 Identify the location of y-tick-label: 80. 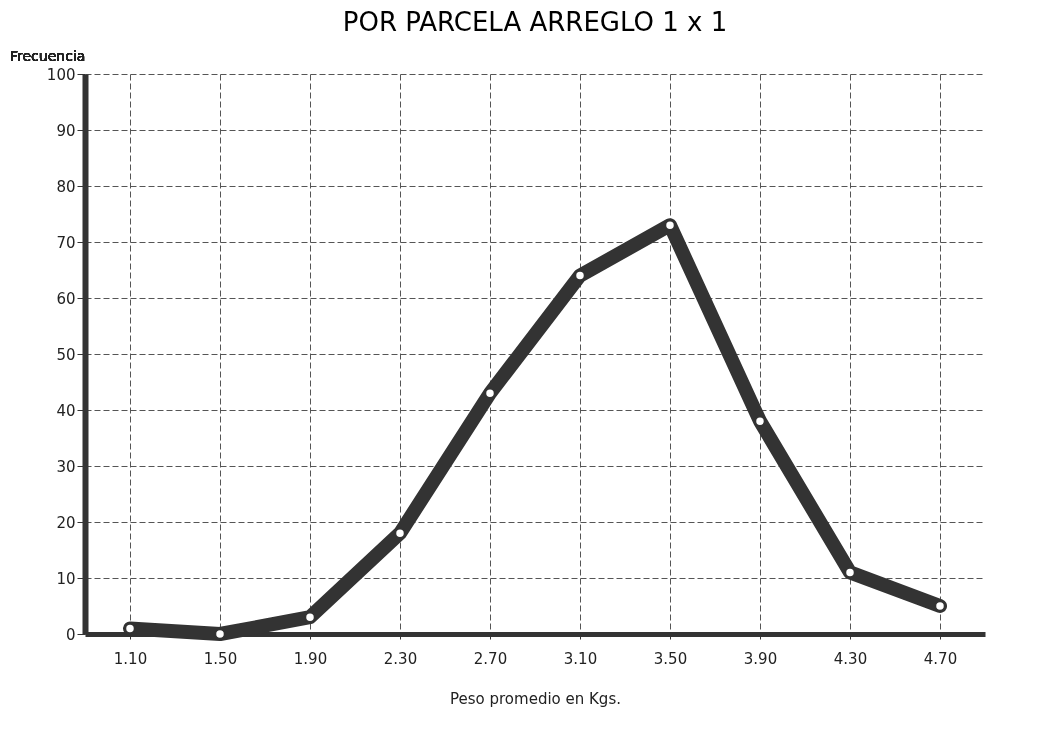
(66, 186).